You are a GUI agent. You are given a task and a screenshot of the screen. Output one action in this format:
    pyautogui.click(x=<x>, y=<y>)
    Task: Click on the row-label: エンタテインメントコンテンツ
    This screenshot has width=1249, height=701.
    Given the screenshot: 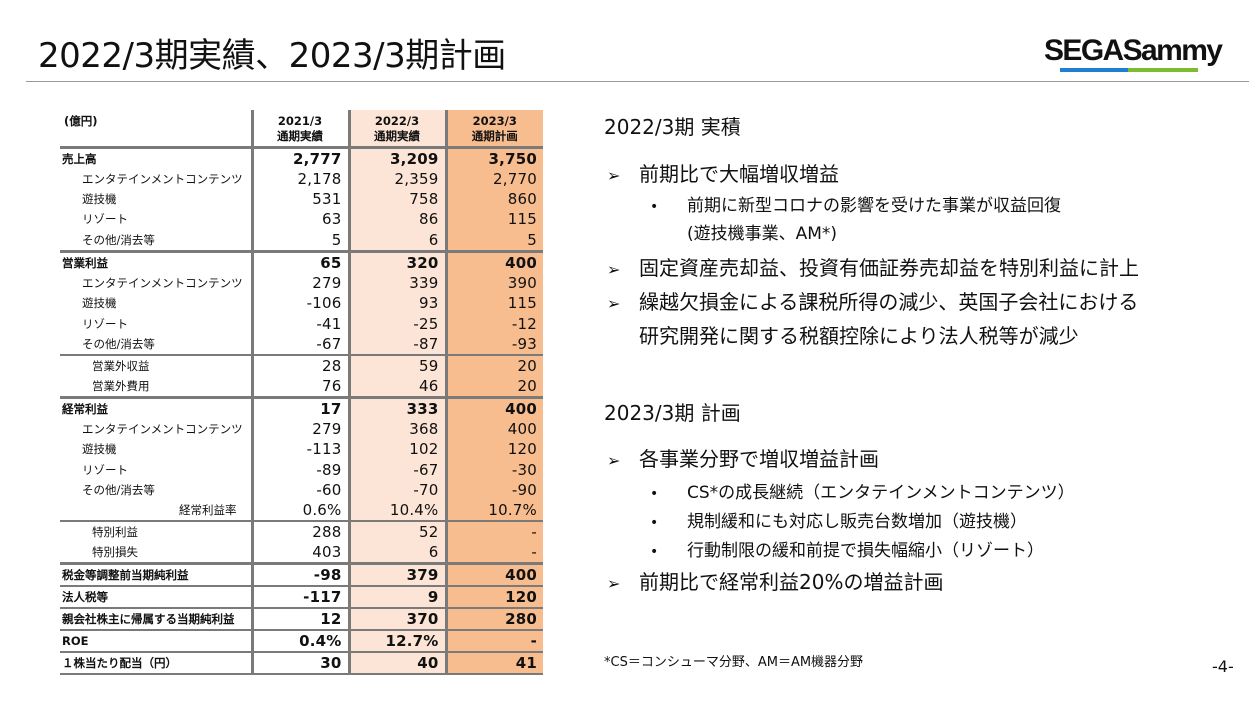 What is the action you would take?
    pyautogui.click(x=162, y=178)
    